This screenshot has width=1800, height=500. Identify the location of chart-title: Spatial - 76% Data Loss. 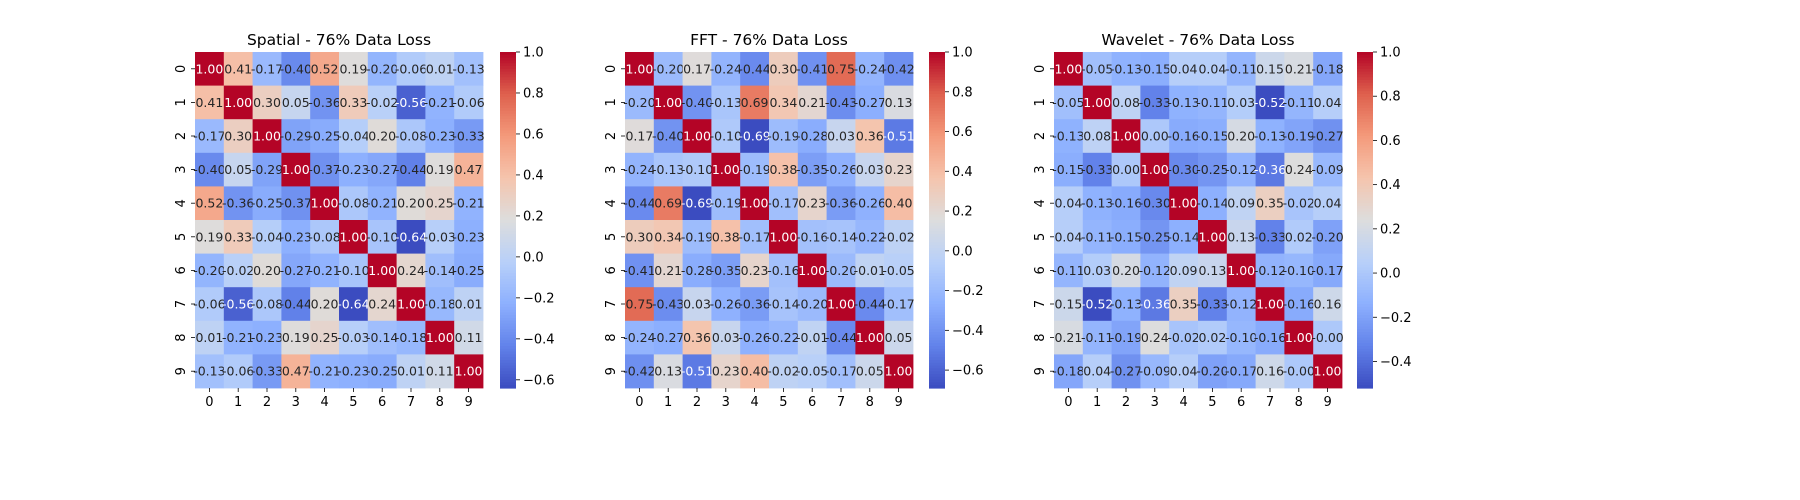
(339, 40).